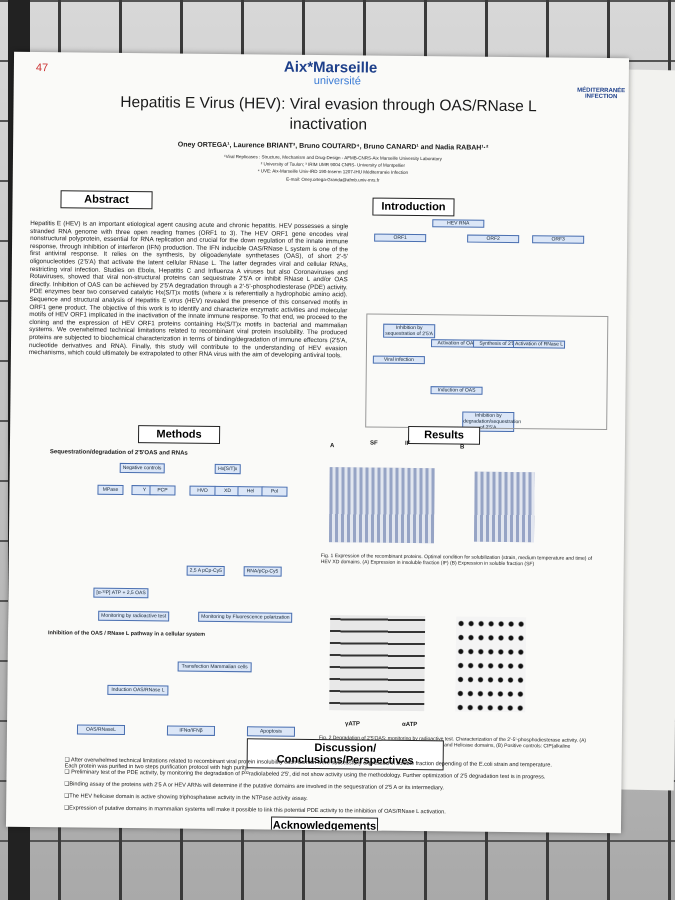 This screenshot has width=675, height=900. I want to click on method-box: Hx[S/T]x, so click(227, 469).